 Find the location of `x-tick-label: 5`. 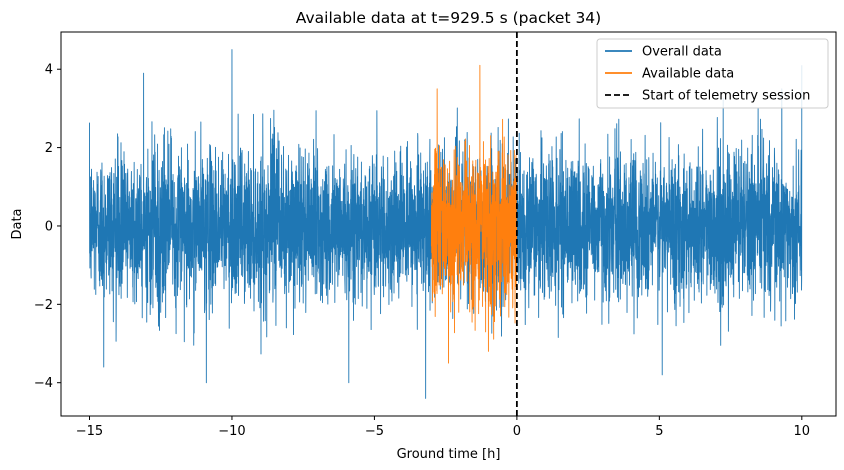

x-tick-label: 5 is located at coordinates (659, 431).